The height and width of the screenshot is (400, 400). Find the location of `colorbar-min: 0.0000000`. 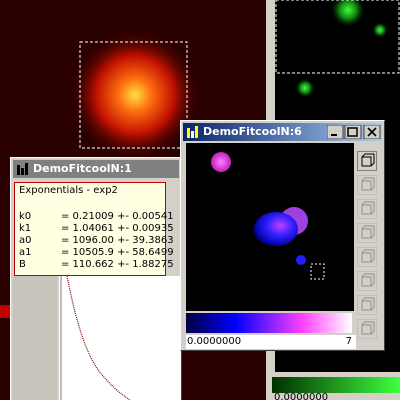

colorbar-min: 0.0000000 is located at coordinates (214, 341).